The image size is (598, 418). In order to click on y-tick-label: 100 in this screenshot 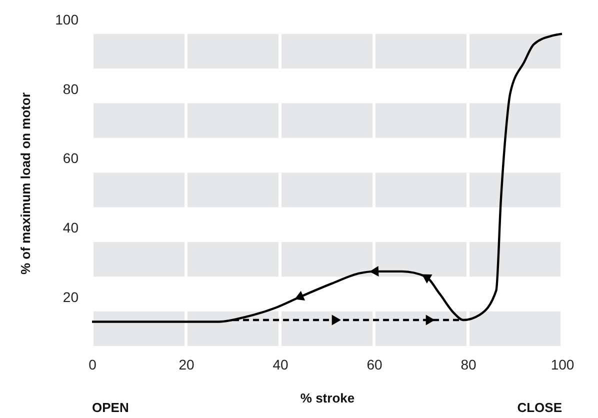, I will do `click(67, 20)`.